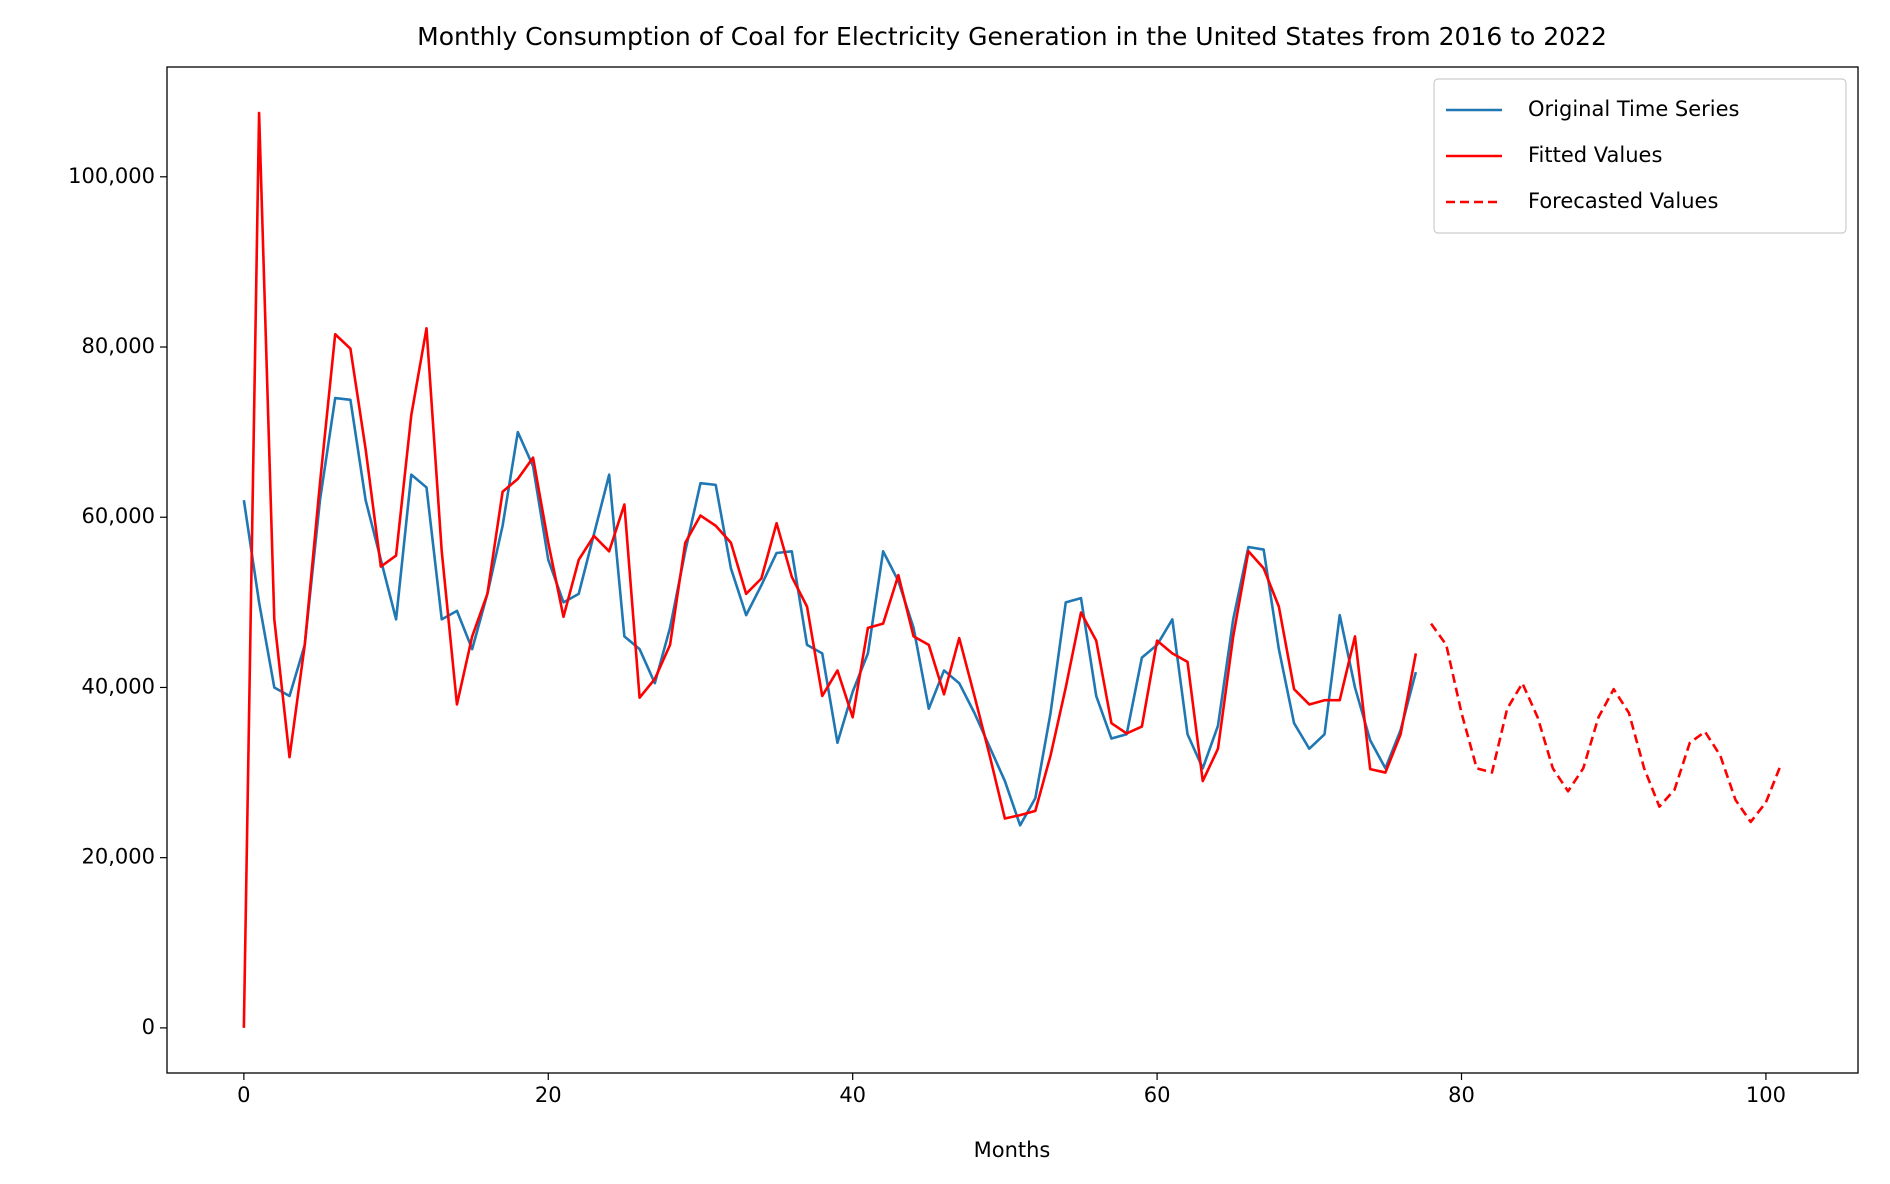 The height and width of the screenshot is (1184, 1890). I want to click on y-tick-label: 80,000, so click(118, 346).